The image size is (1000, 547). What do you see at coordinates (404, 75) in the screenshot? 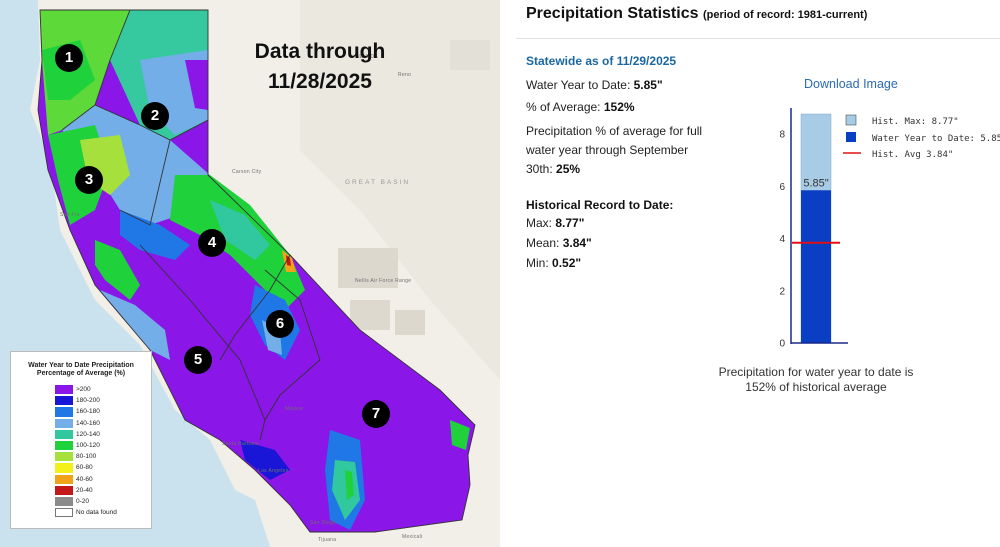
I see `reno-label: Reno` at bounding box center [404, 75].